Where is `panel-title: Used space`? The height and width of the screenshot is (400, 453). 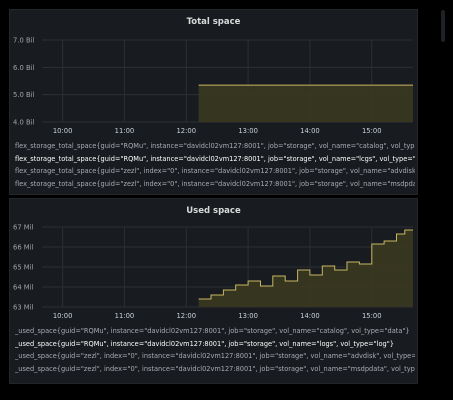 panel-title: Used space is located at coordinates (213, 211).